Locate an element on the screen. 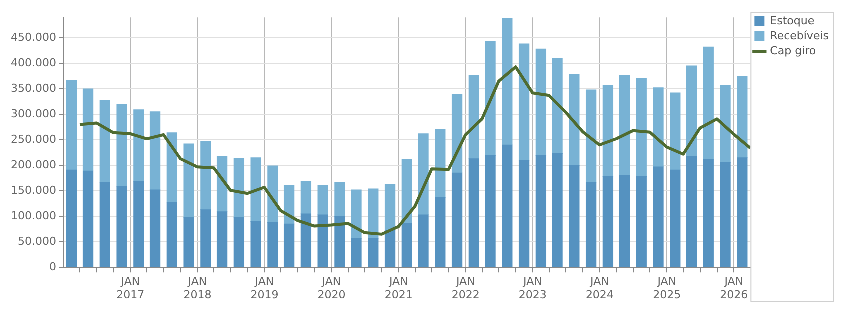  x-tick-label: JAN 2021 is located at coordinates (398, 288).